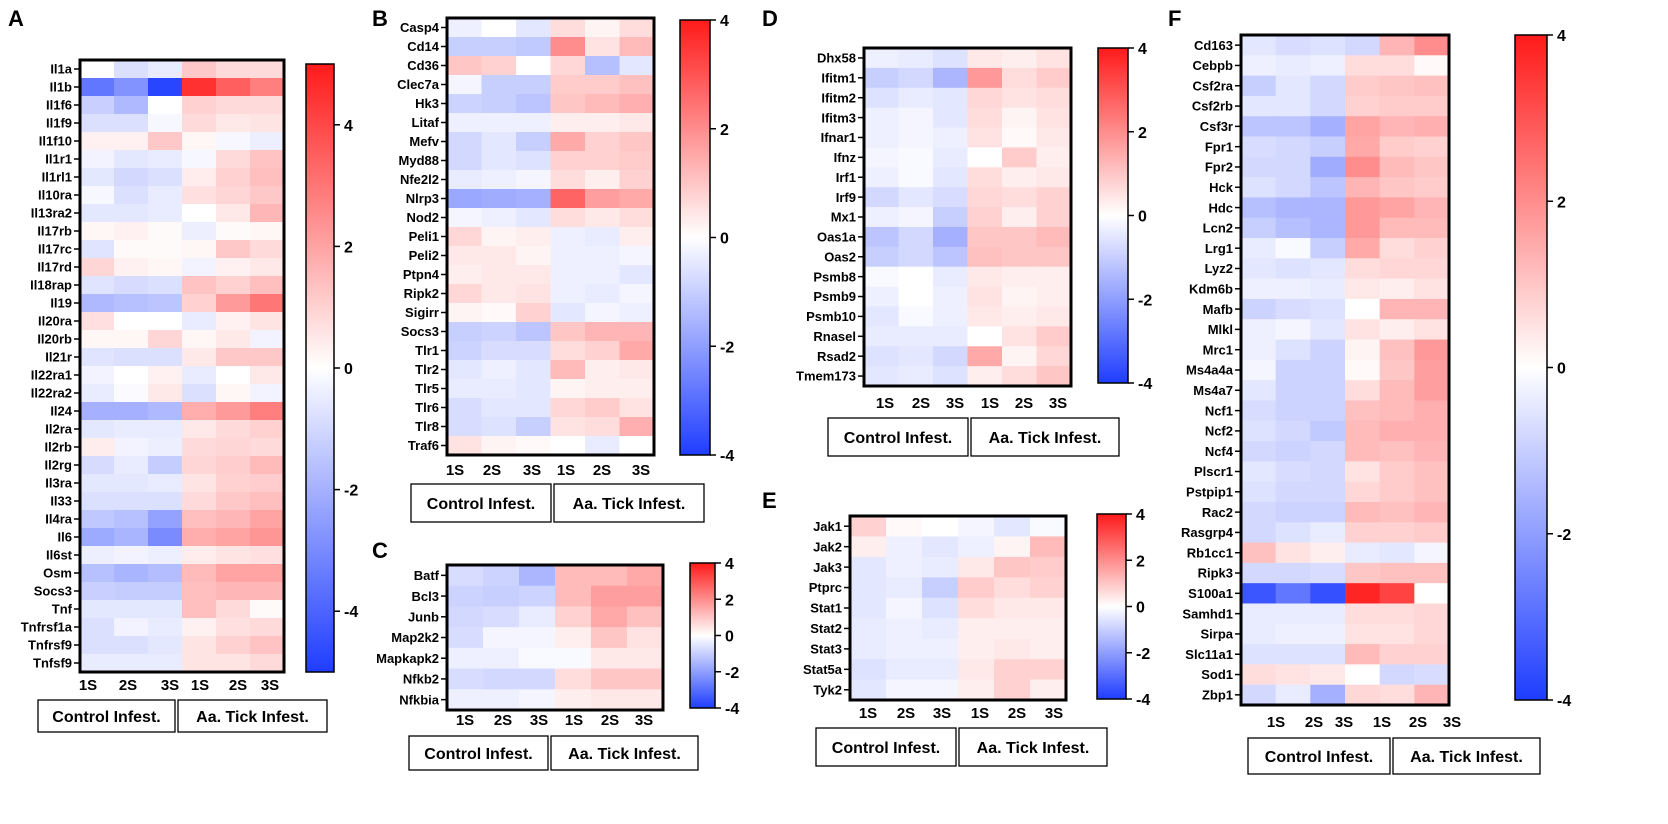 This screenshot has width=1668, height=824. I want to click on row-label: Ripk2, so click(421, 293).